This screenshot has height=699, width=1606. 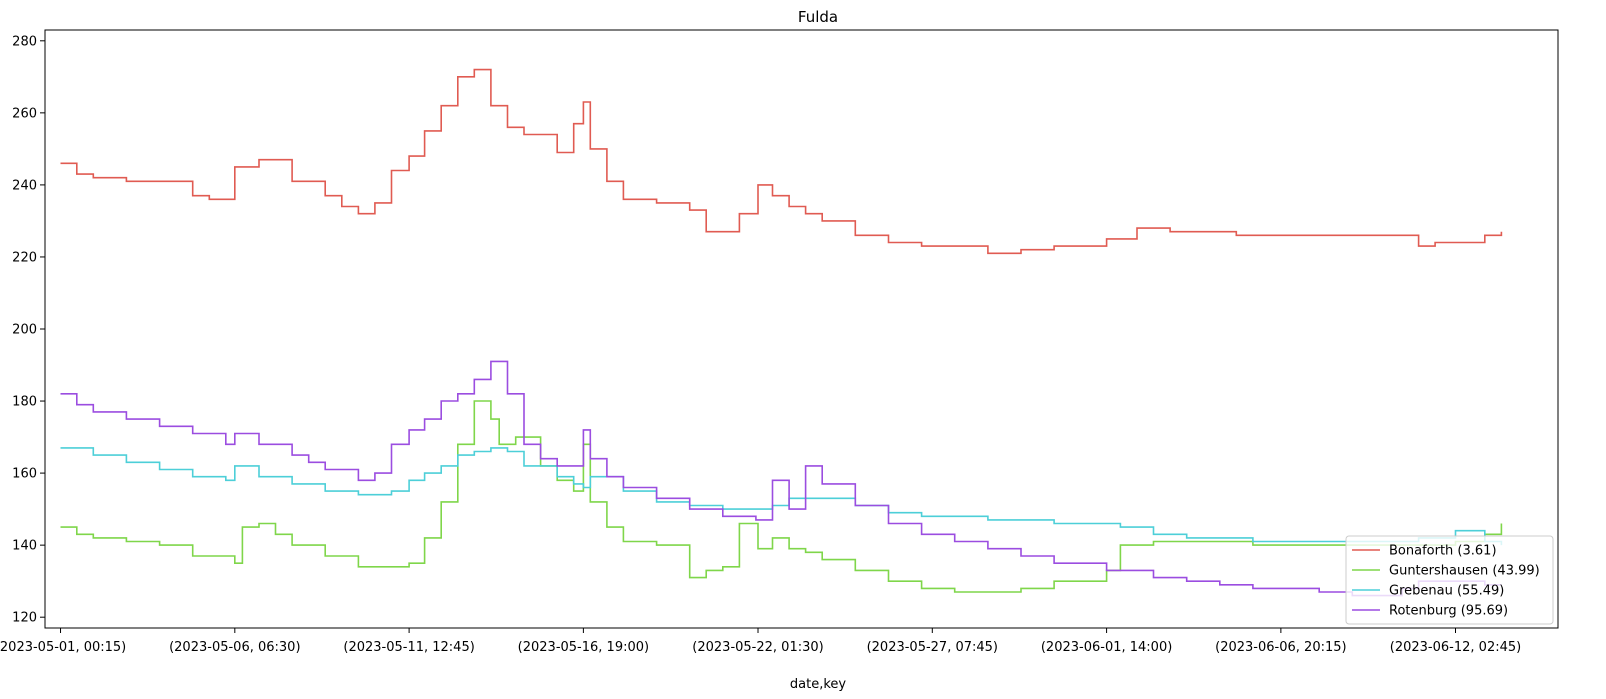 I want to click on y-tick-label-3: 180, so click(x=24, y=402).